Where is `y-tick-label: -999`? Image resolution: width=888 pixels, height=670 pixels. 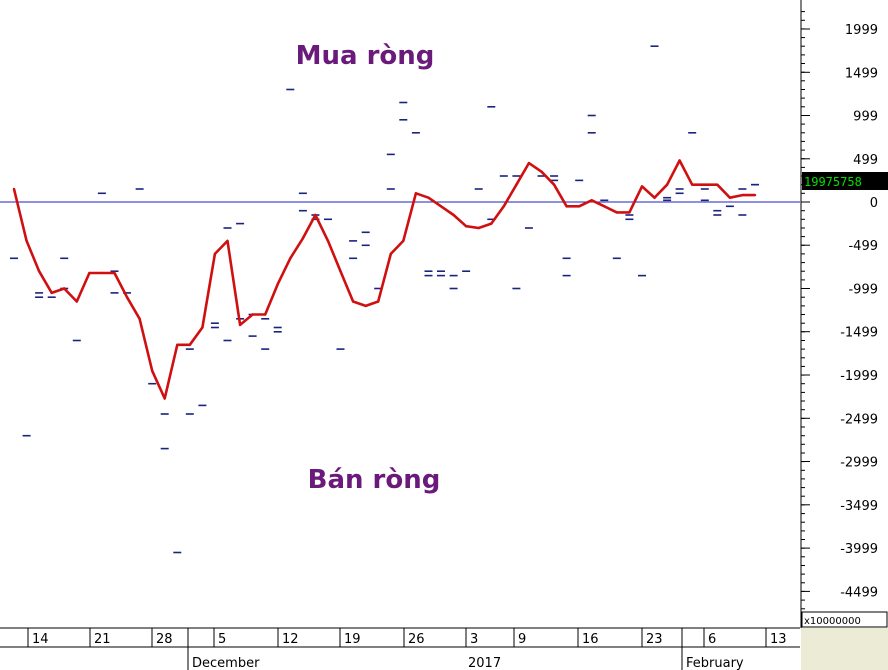
y-tick-label: -999 is located at coordinates (863, 290).